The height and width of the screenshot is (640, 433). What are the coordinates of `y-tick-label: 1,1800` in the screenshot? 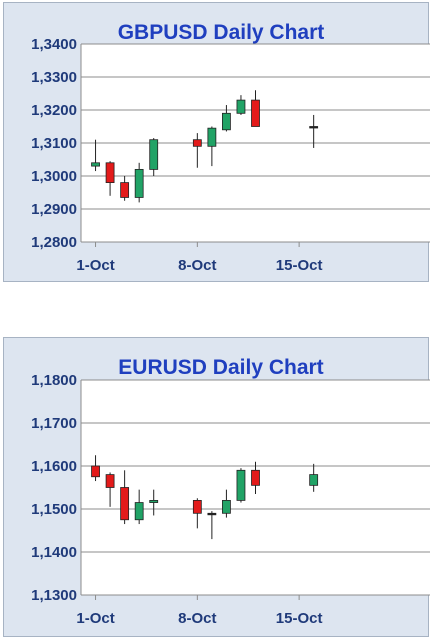 It's located at (54, 380).